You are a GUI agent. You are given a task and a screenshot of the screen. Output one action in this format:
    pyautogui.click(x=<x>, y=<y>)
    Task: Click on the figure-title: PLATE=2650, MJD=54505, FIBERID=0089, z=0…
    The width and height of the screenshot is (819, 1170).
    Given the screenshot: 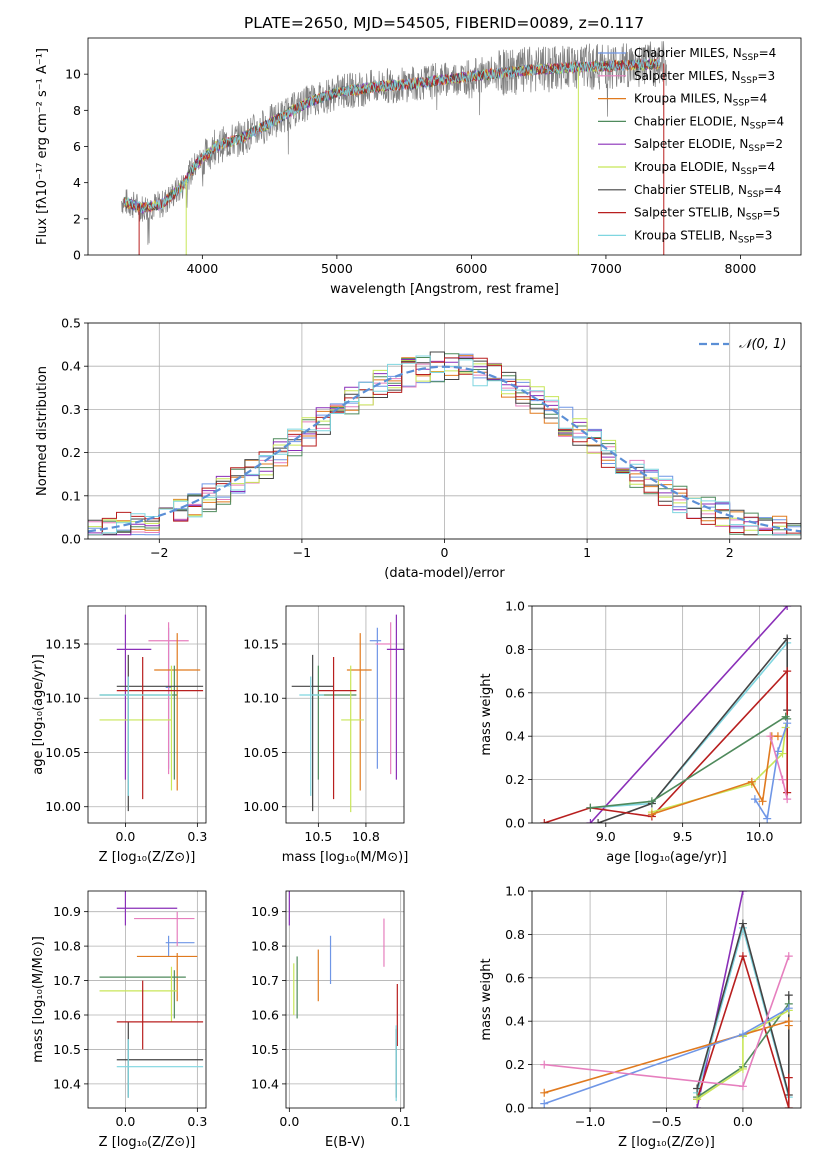 What is the action you would take?
    pyautogui.click(x=444, y=23)
    